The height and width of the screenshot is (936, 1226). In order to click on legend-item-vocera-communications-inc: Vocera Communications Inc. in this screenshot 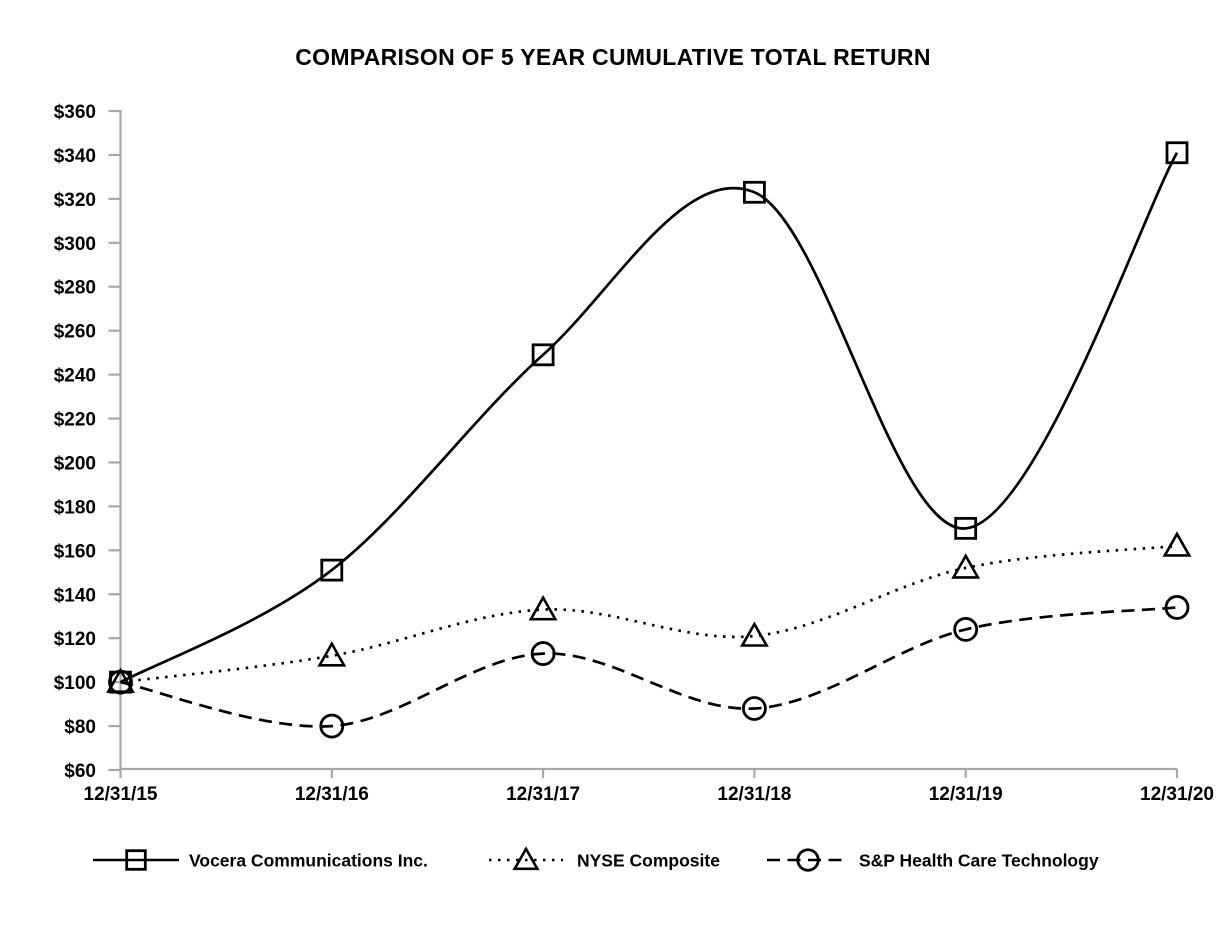, I will do `click(260, 860)`.